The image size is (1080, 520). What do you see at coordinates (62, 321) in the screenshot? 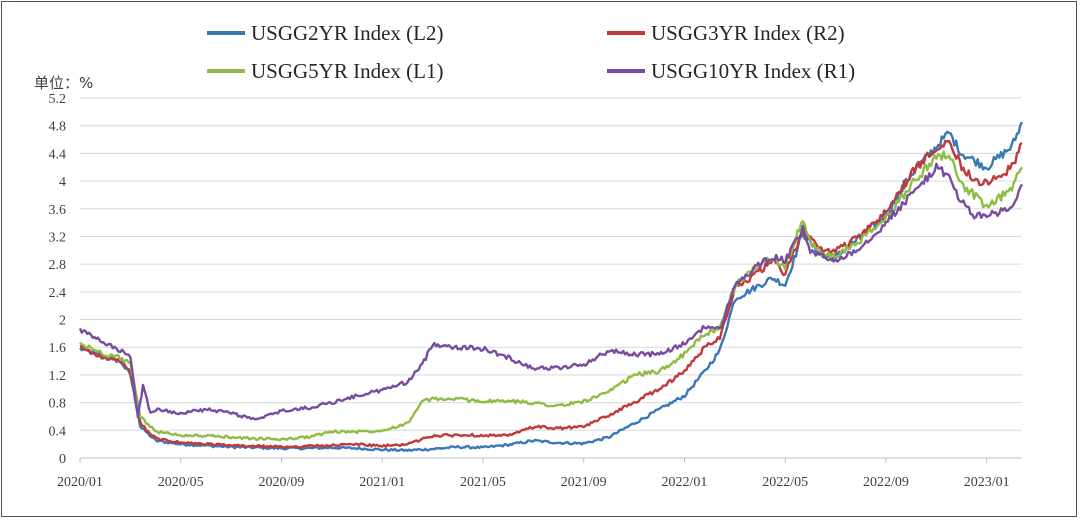
I see `y-tick-label: 2` at bounding box center [62, 321].